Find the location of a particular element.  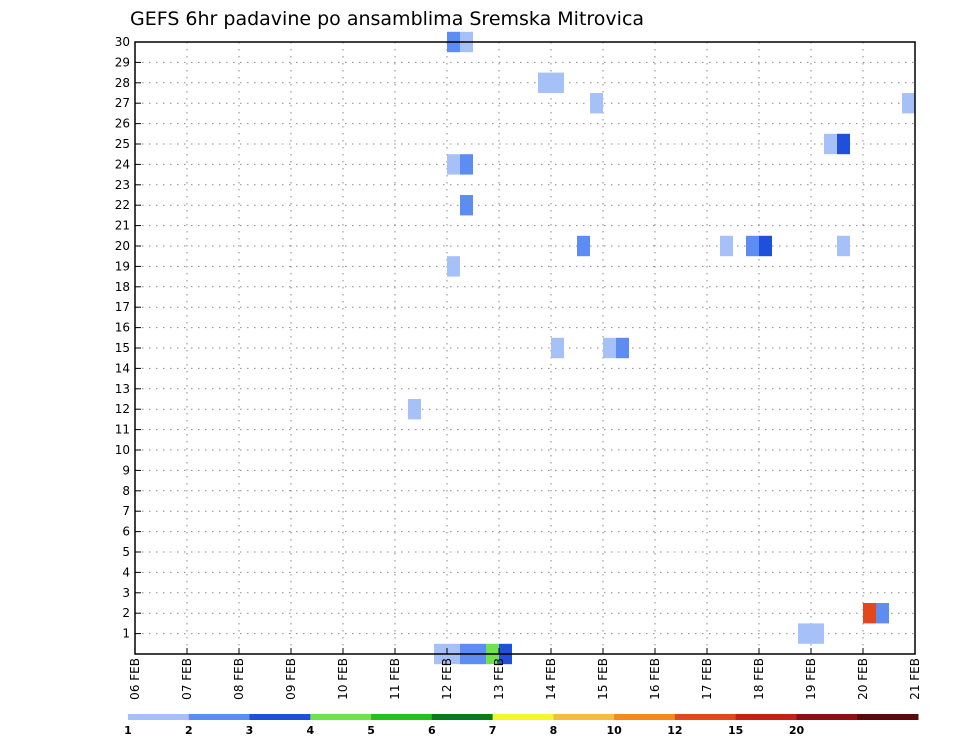

y-tick-label: 11 is located at coordinates (122, 430).